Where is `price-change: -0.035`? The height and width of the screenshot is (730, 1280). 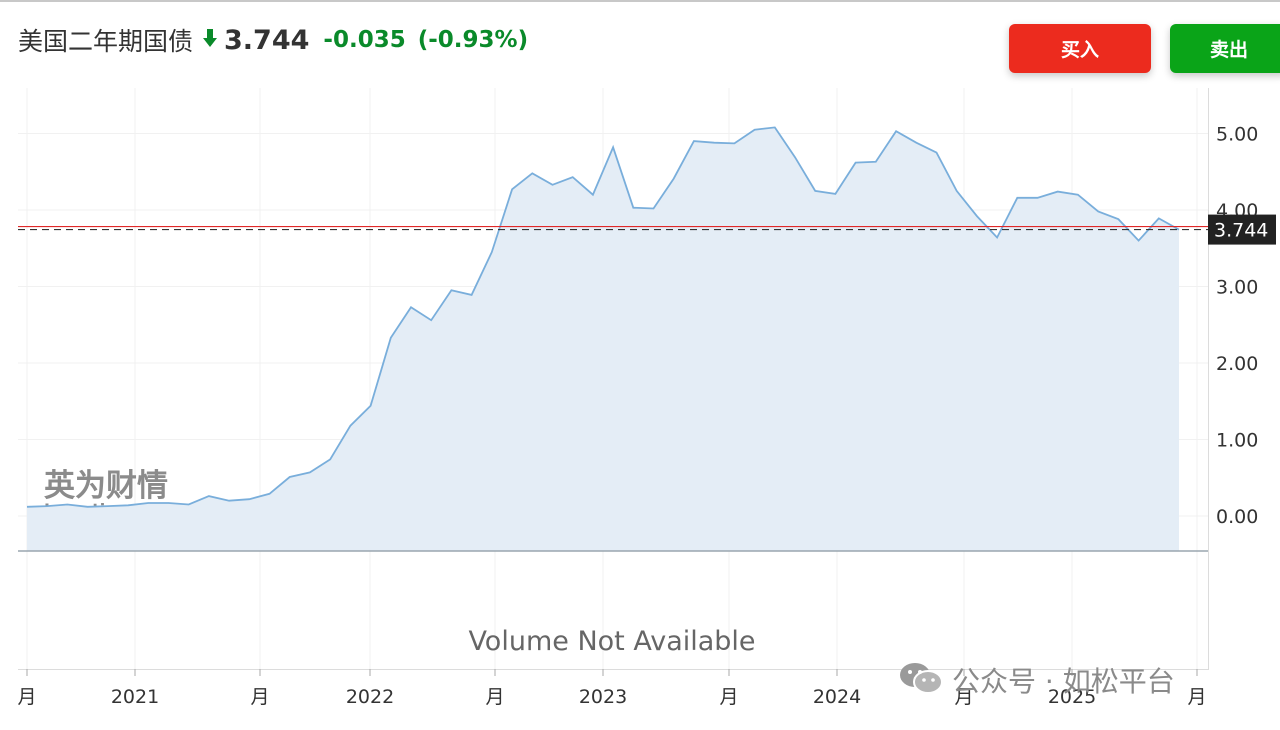
price-change: -0.035 is located at coordinates (364, 40).